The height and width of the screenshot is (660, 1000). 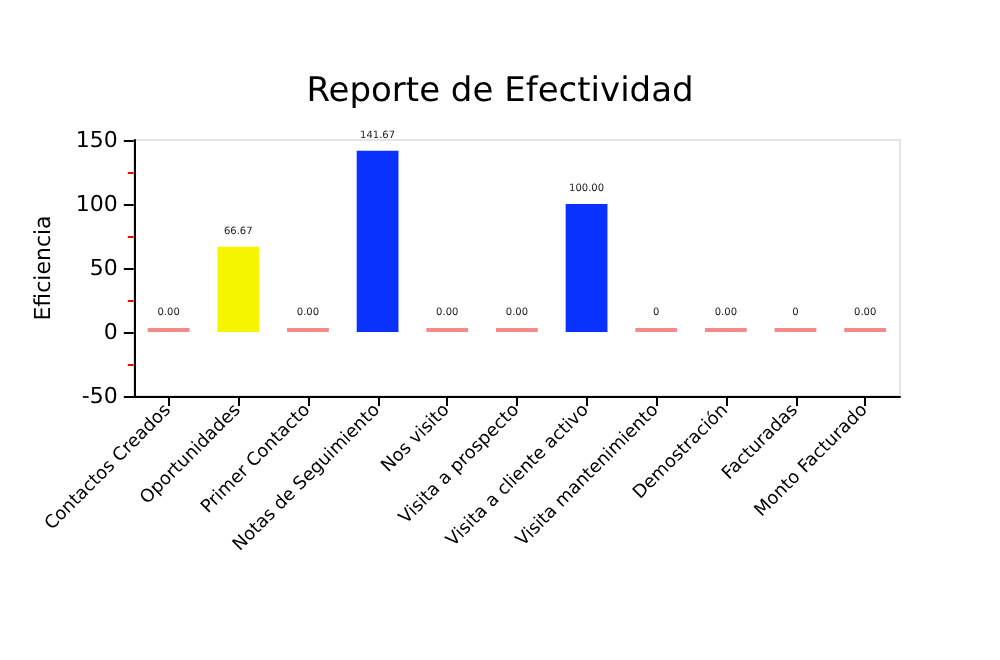 I want to click on y-axis-title: Eficiencia, so click(x=43, y=268).